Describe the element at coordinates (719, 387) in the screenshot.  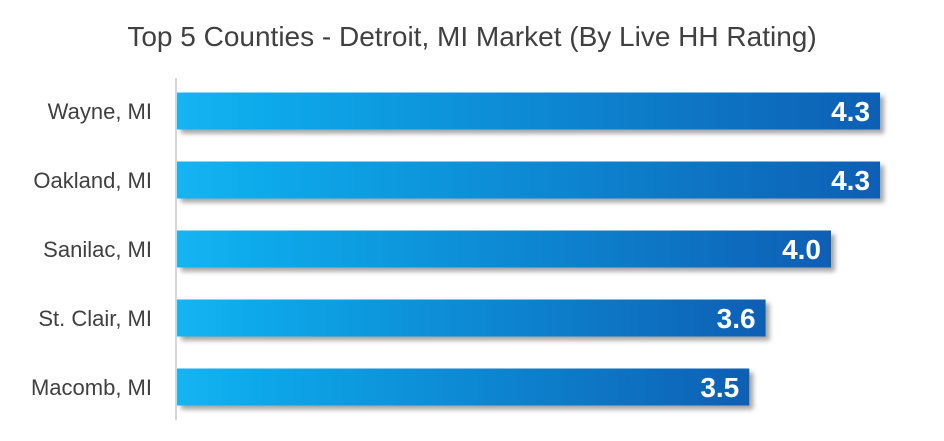
I see `data-label: 3.5` at that location.